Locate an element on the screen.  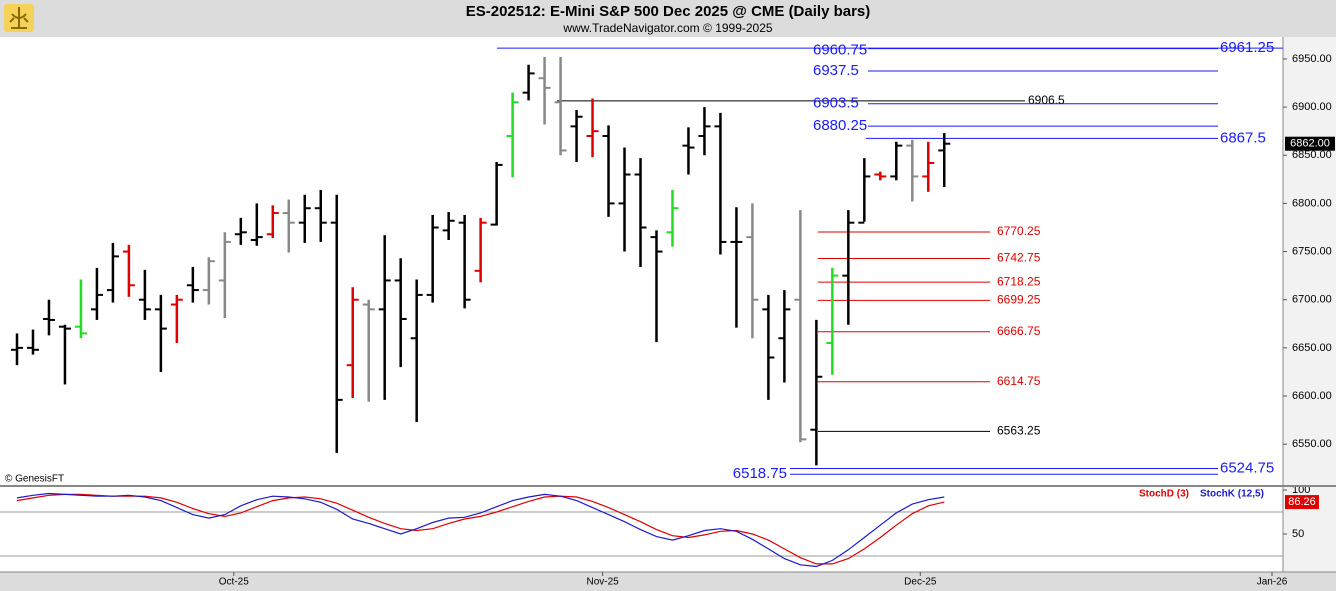
watermark: © GenesisFT is located at coordinates (34, 479).